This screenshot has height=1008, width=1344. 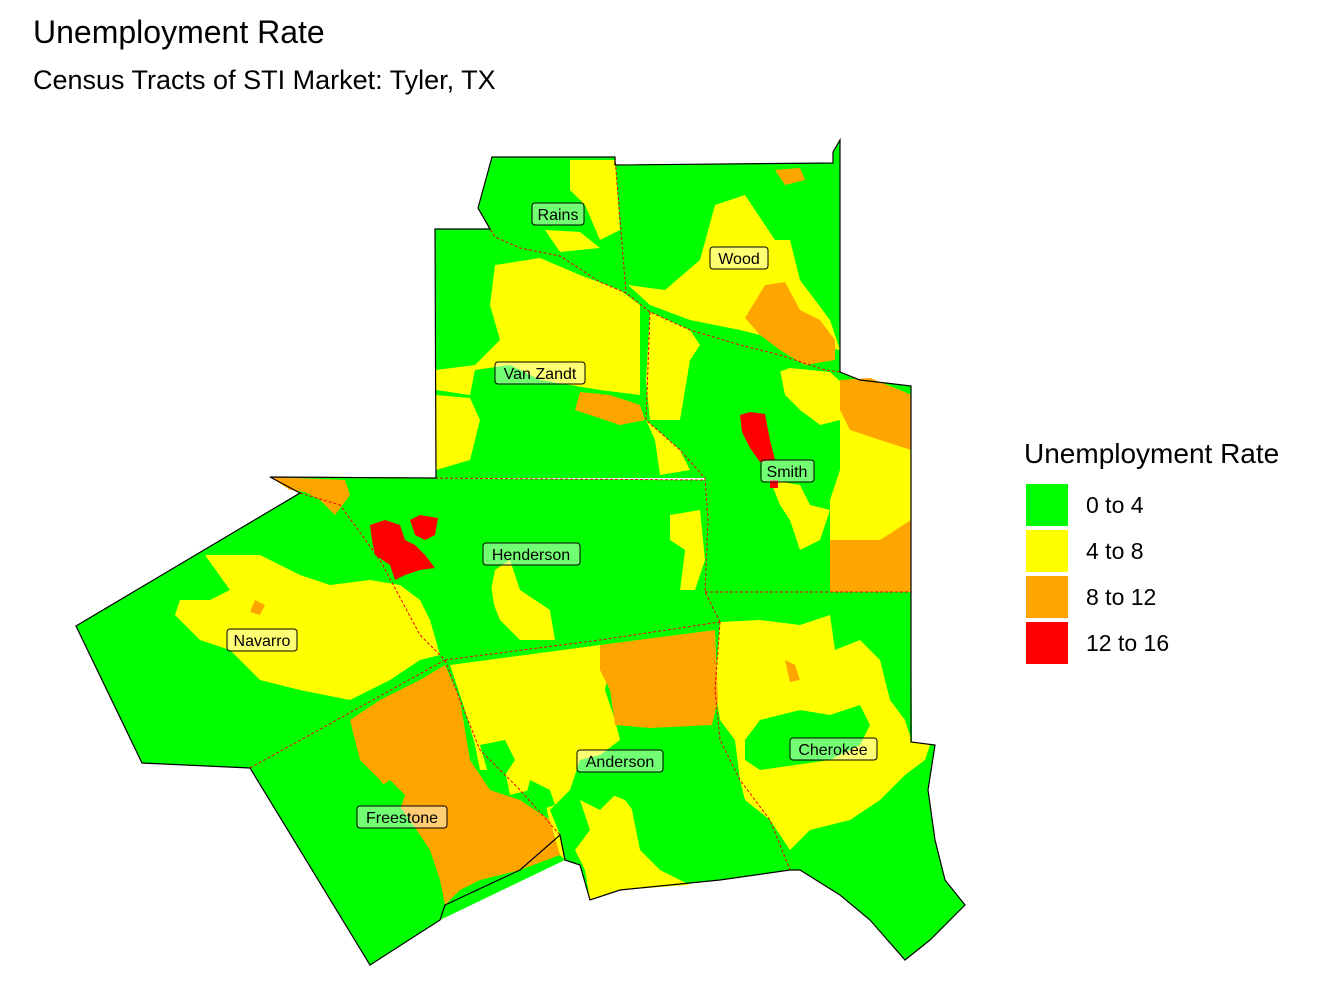 I want to click on county-label-van-zandt: Van Zandt, so click(x=540, y=373).